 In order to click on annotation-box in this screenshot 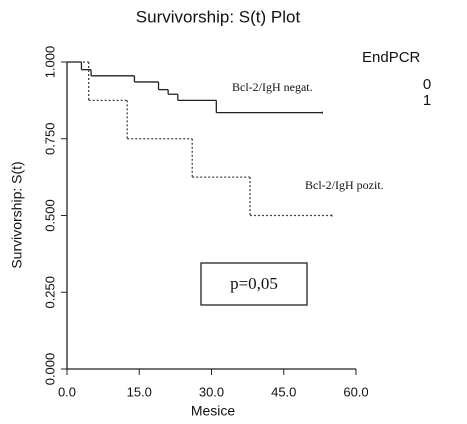, I will do `click(254, 284)`.